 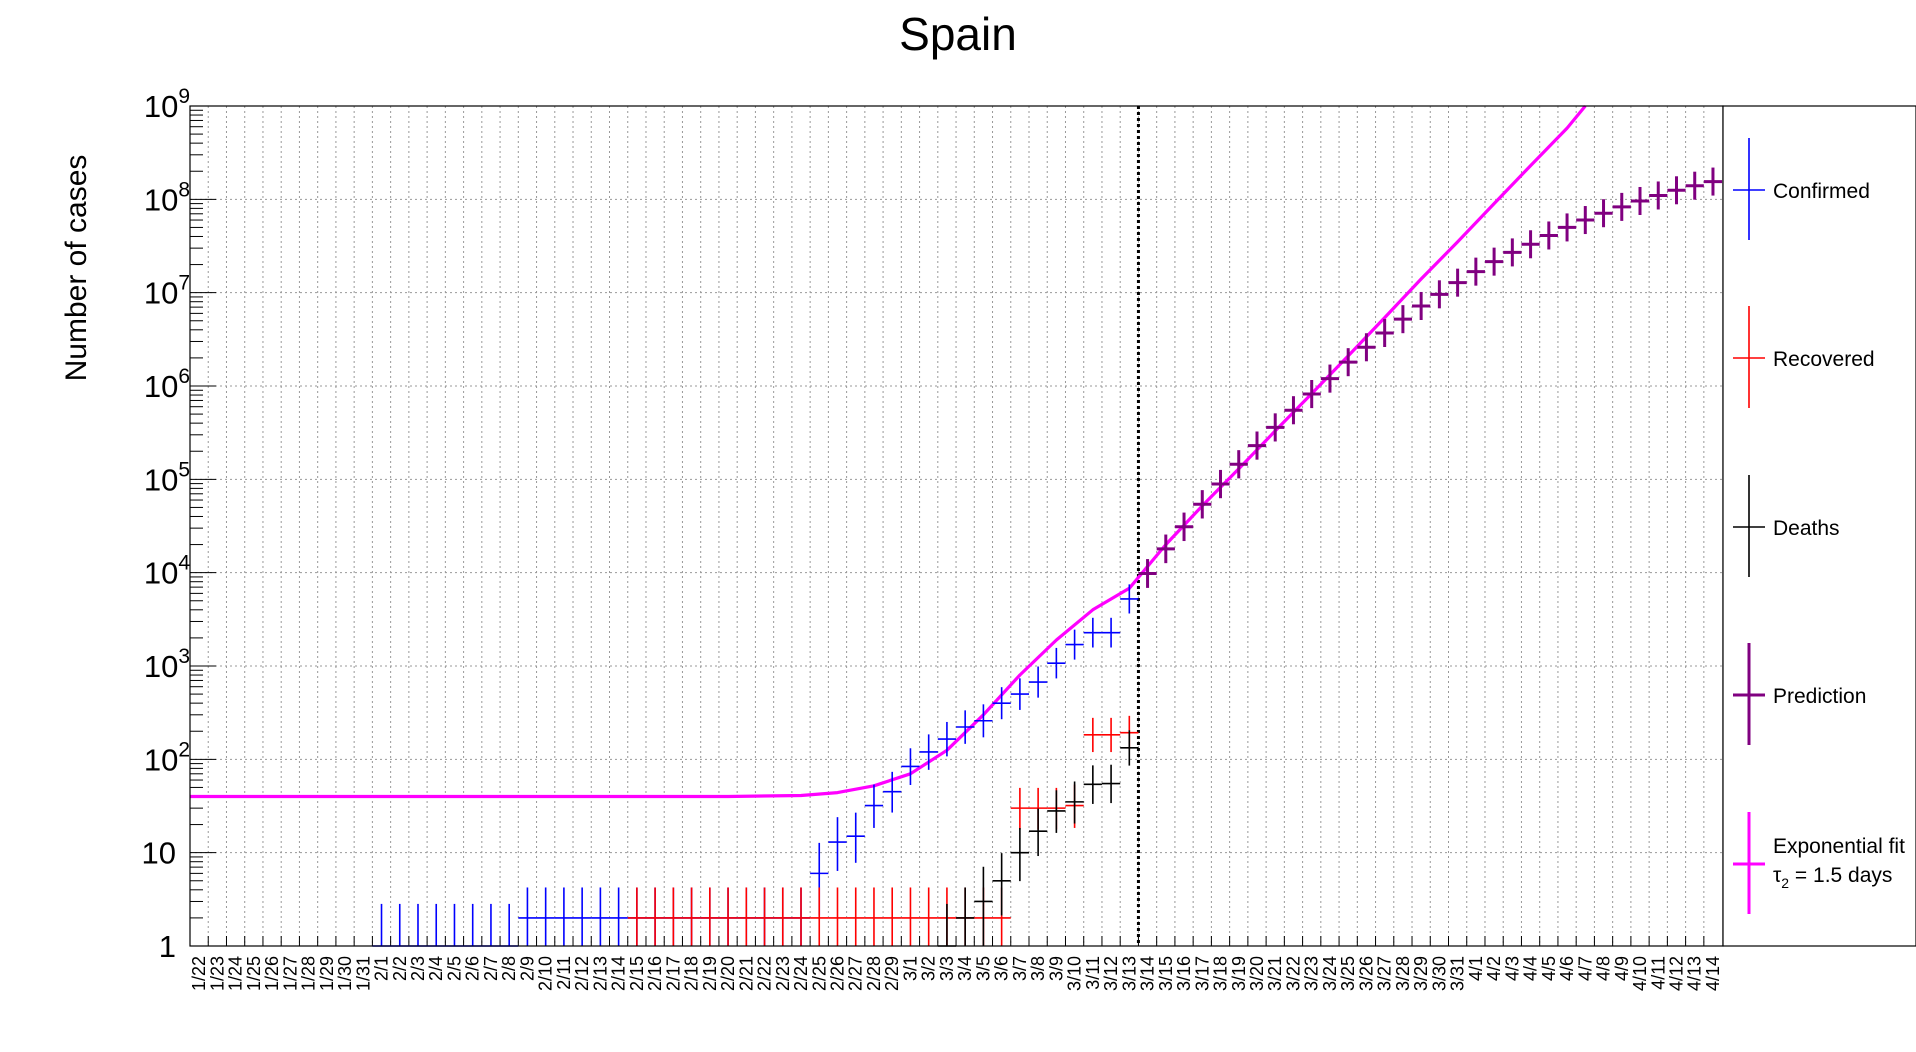 What do you see at coordinates (1312, 973) in the screenshot?
I see `x-tick-label: 3/23` at bounding box center [1312, 973].